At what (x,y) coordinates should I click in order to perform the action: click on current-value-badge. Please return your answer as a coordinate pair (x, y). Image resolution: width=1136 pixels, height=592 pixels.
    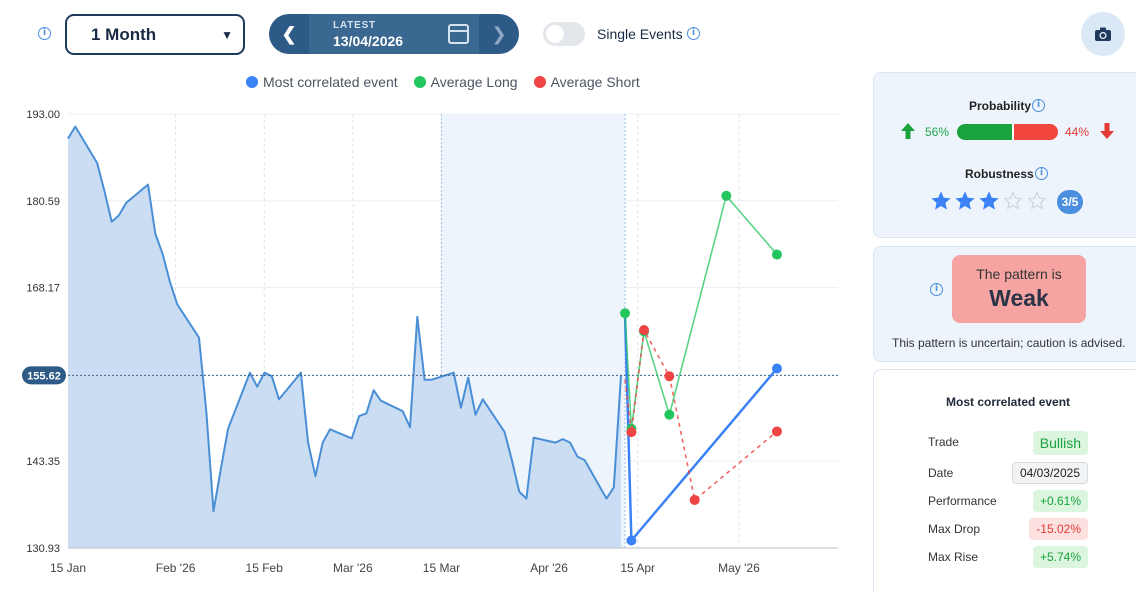
    Looking at the image, I should click on (44, 375).